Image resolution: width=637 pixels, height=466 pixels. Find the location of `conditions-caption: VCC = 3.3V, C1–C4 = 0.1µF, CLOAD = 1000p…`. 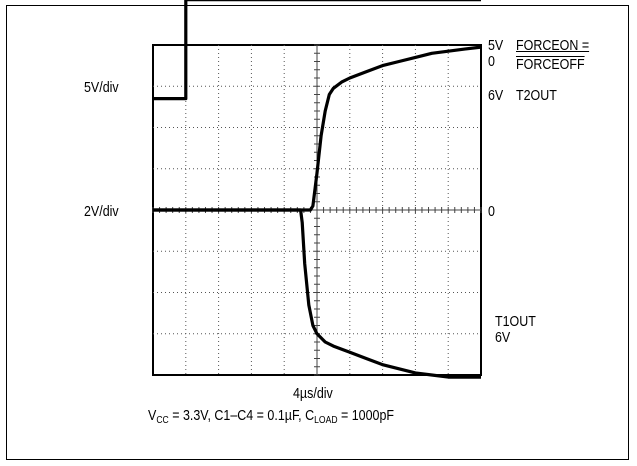

conditions-caption: VCC = 3.3V, C1–C4 = 0.1µF, CLOAD = 1000p… is located at coordinates (271, 417).